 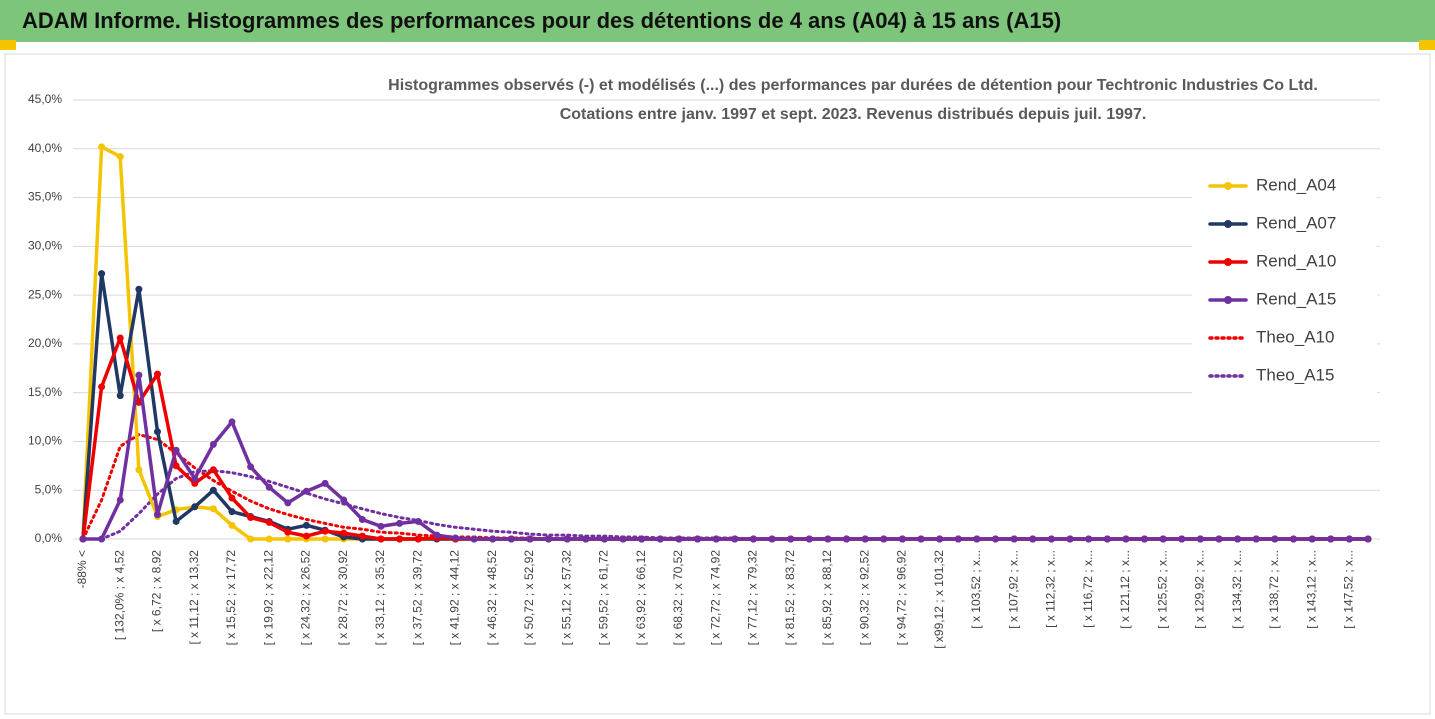 I want to click on legend-box, so click(x=1284, y=279).